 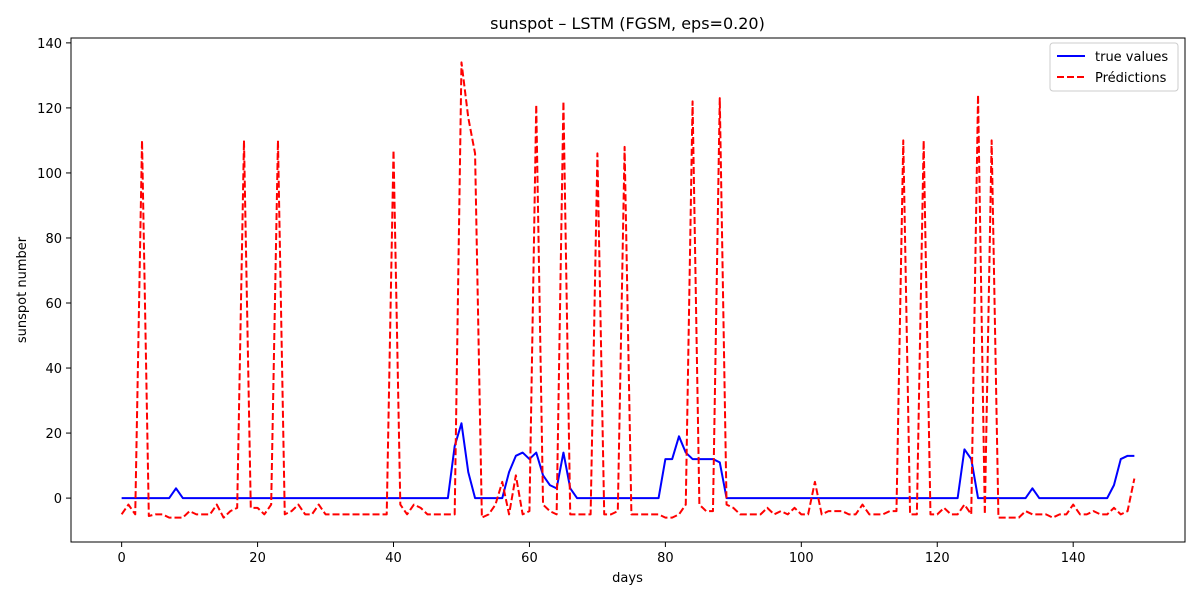 I want to click on y-tick-label: 20, so click(x=53, y=434).